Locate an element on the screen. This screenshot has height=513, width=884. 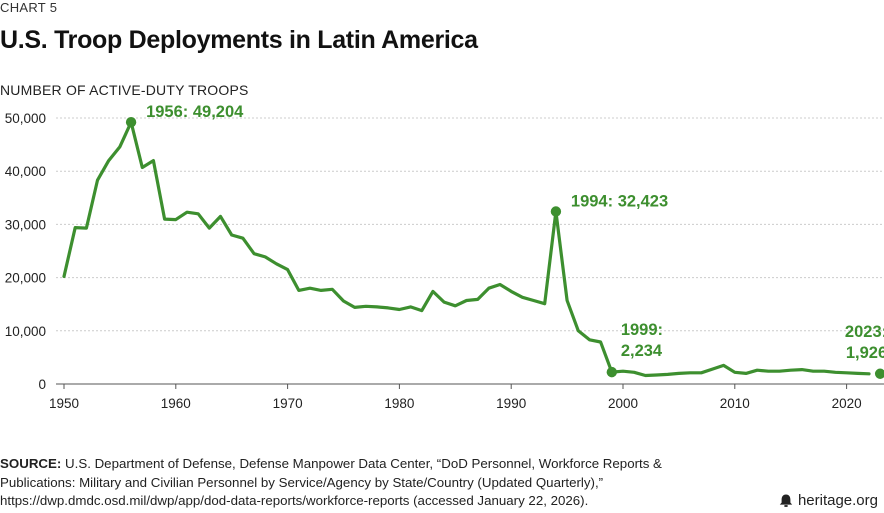
annotation-point-1999 is located at coordinates (612, 372).